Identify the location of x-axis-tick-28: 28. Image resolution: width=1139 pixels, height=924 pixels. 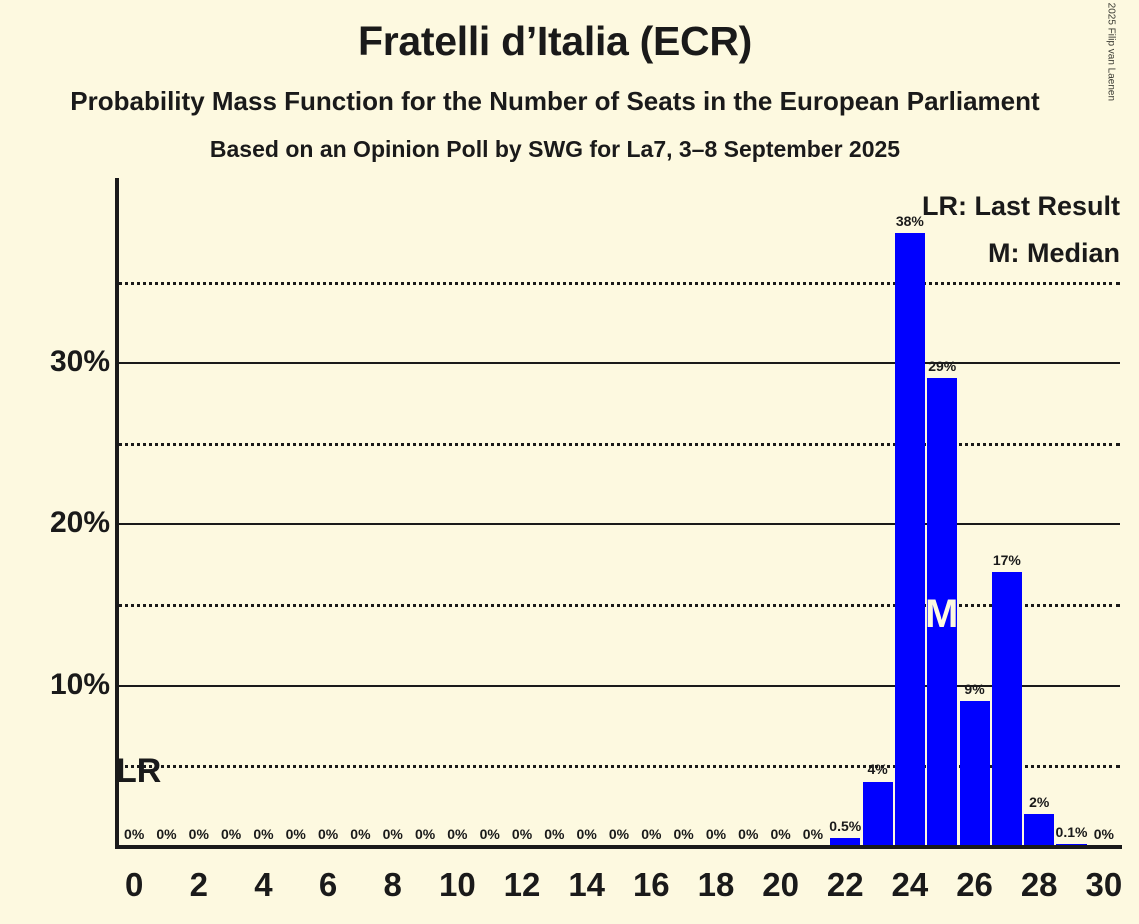
(1039, 884).